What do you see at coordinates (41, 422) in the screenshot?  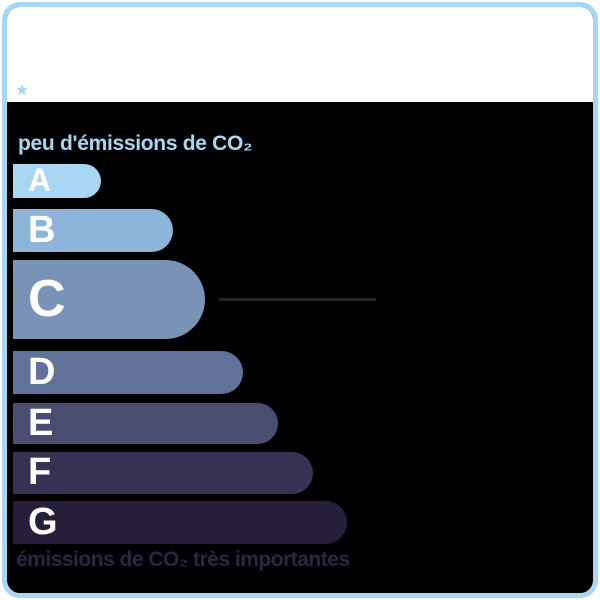 I see `class-letter-e: E` at bounding box center [41, 422].